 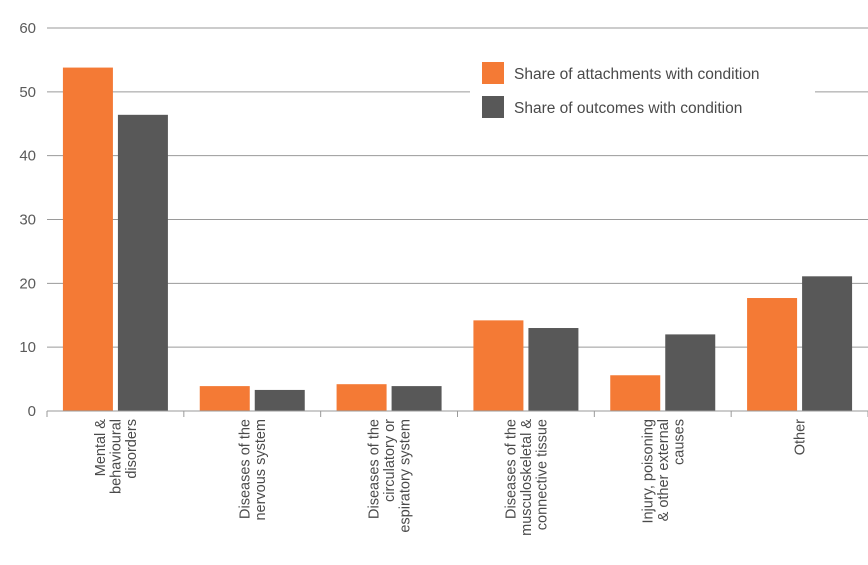 I want to click on x-axis, so click(x=457, y=413).